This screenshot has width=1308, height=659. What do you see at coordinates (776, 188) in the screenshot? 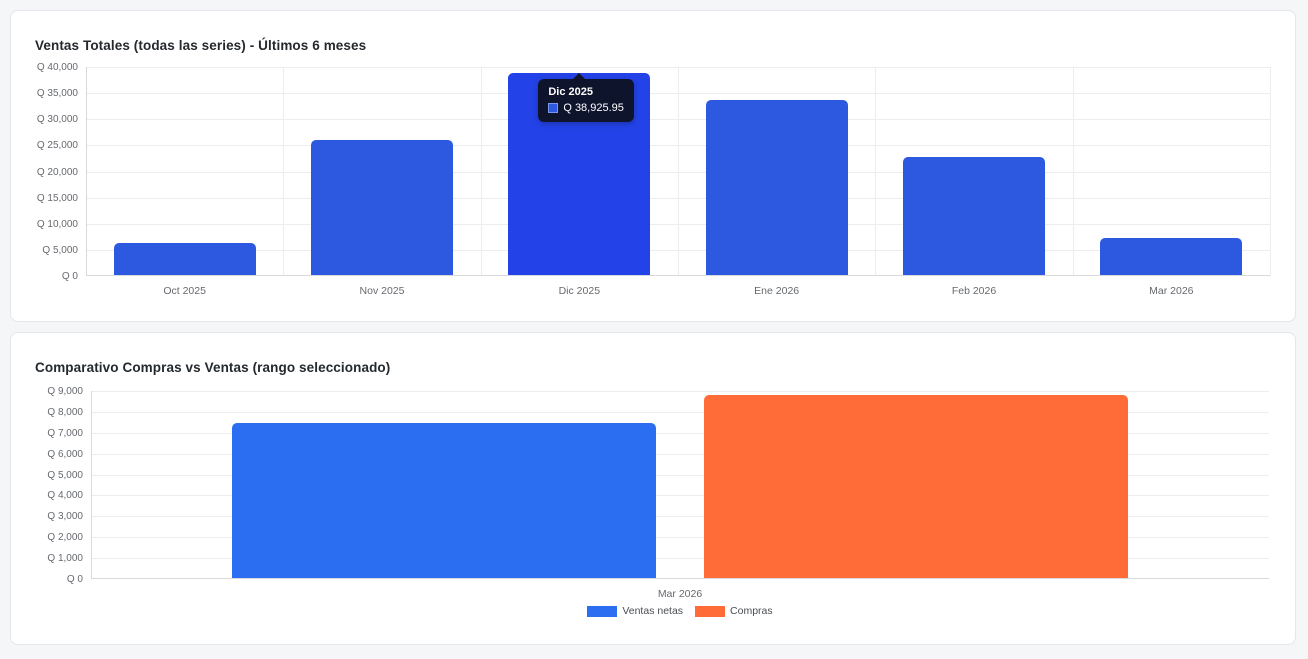
I see `bar-ene-2026` at bounding box center [776, 188].